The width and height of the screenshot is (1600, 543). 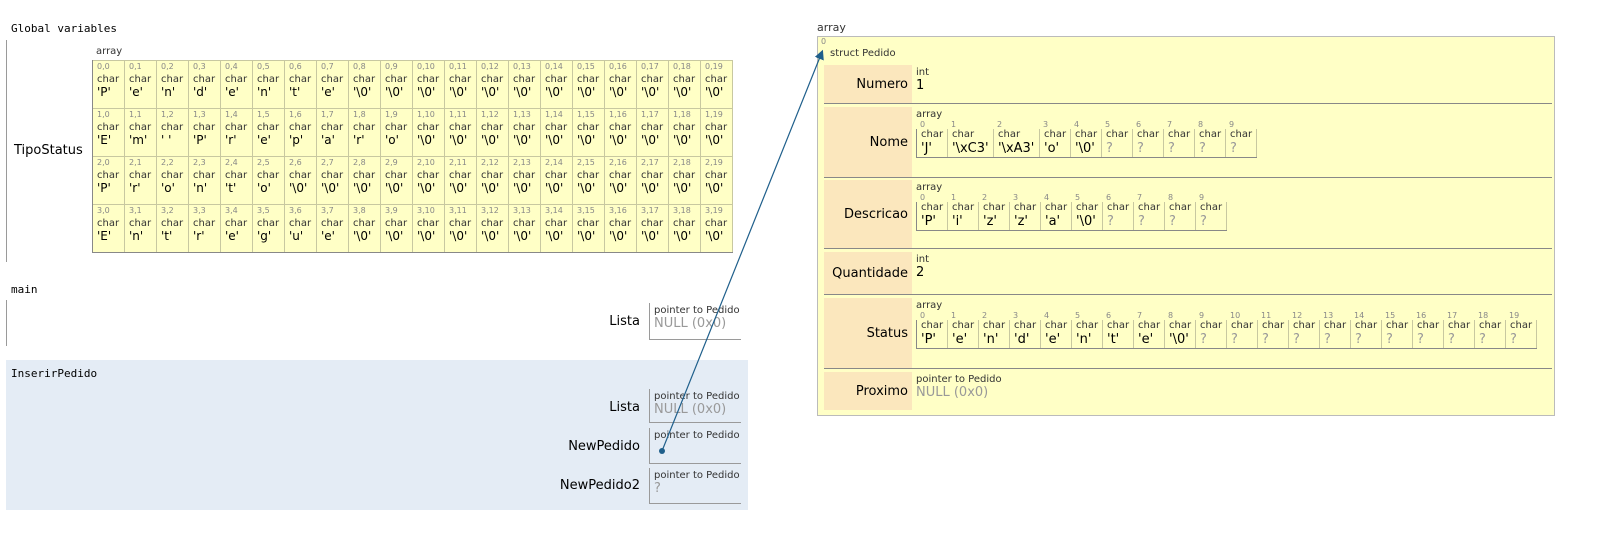 I want to click on field-proximo: Proximo pointer to Pedido NULL (0x0), so click(x=1188, y=391).